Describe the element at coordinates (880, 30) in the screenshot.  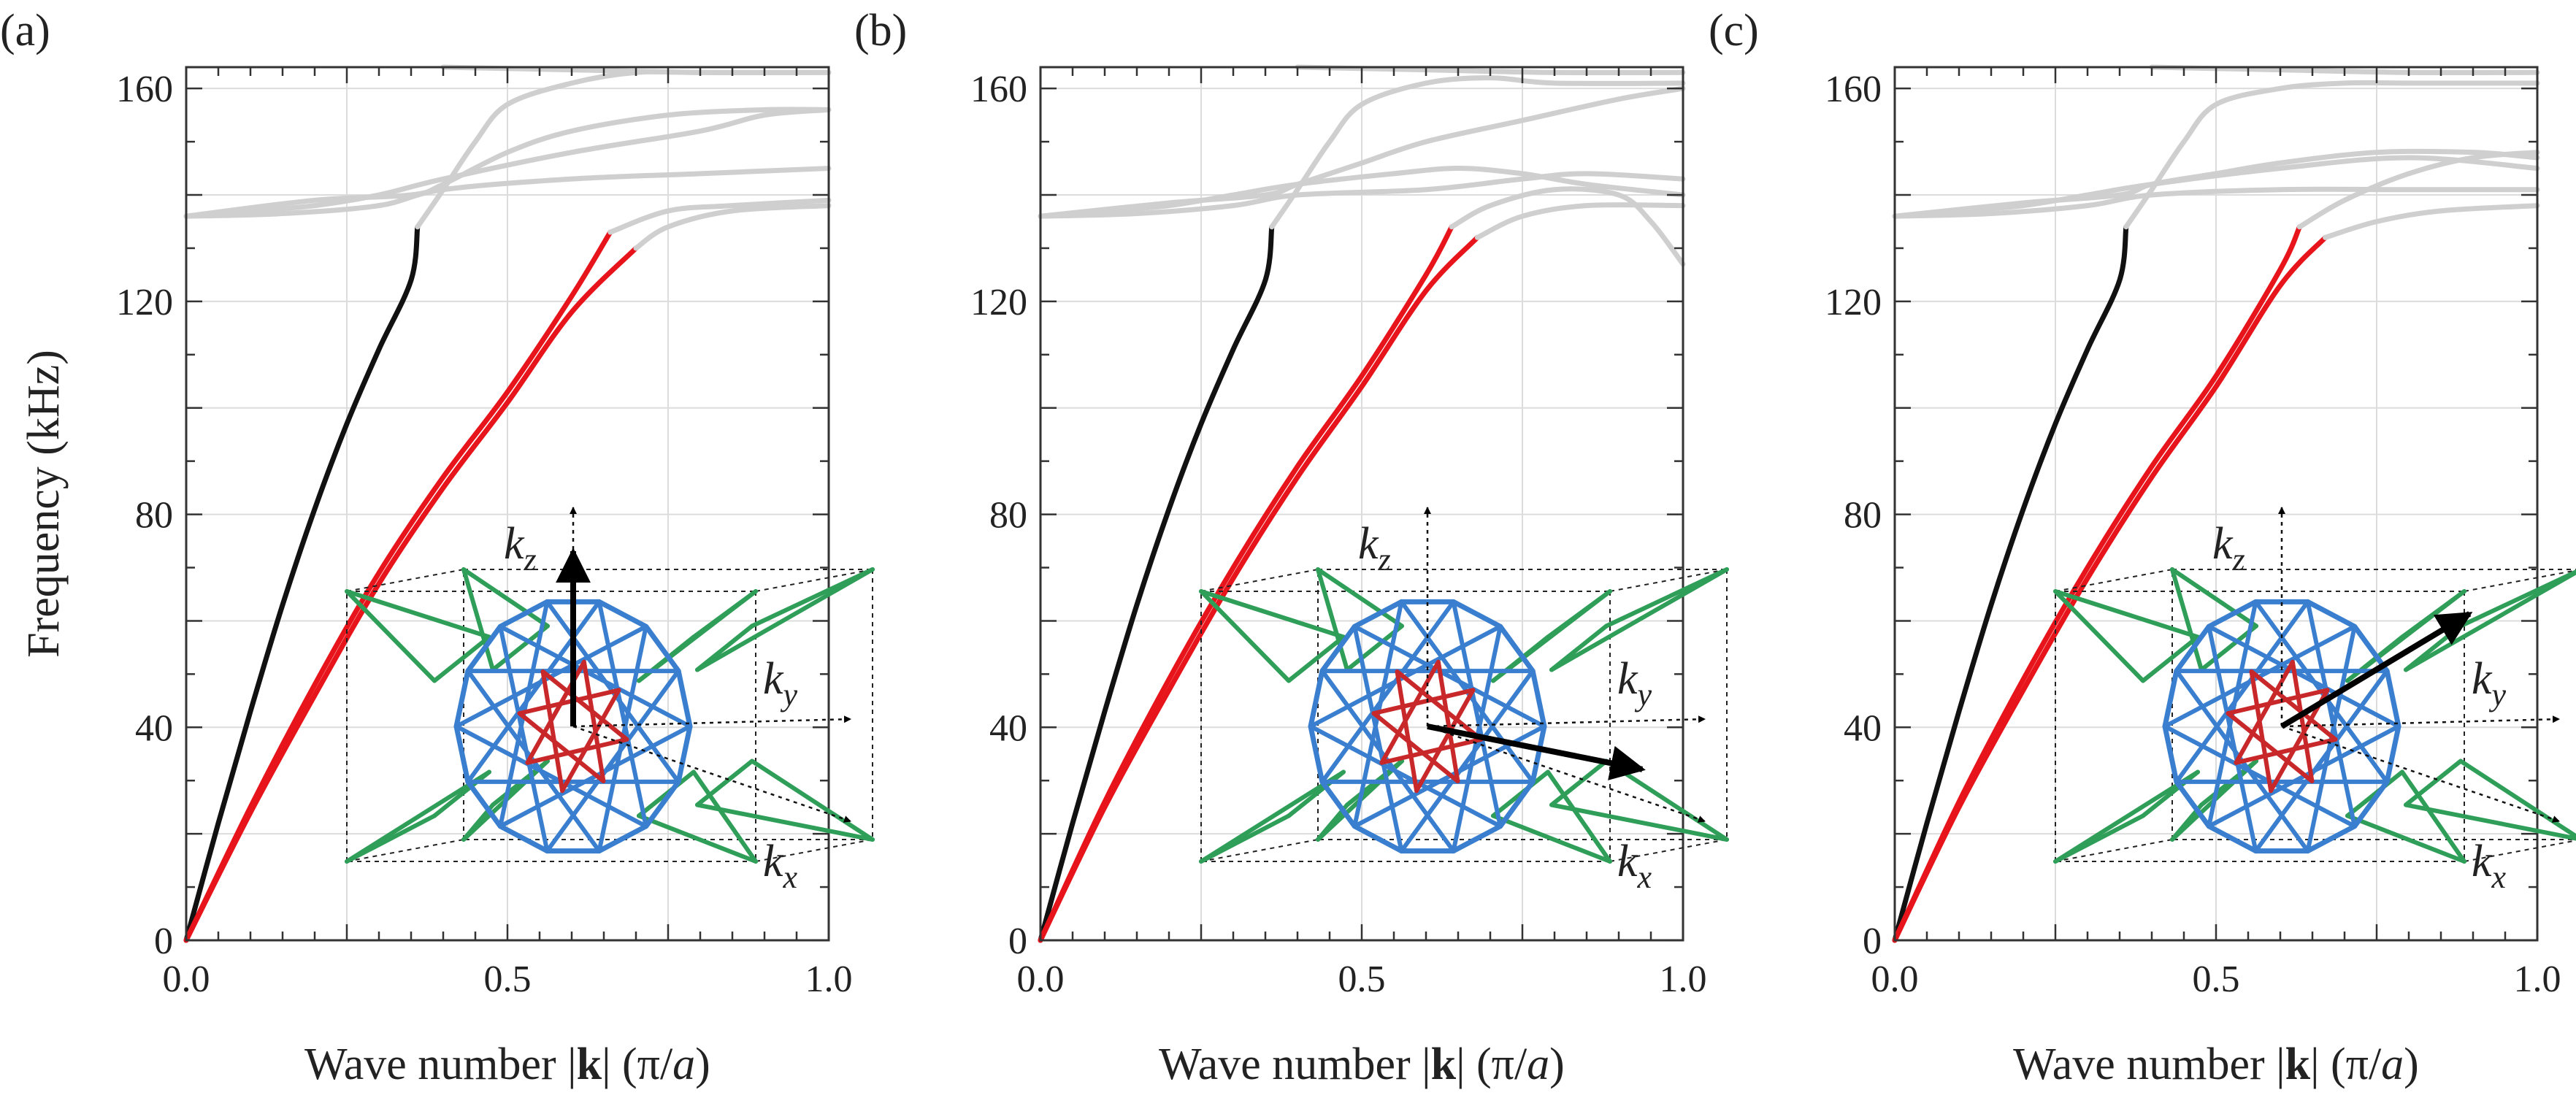
I see `panel-label: (b)` at that location.